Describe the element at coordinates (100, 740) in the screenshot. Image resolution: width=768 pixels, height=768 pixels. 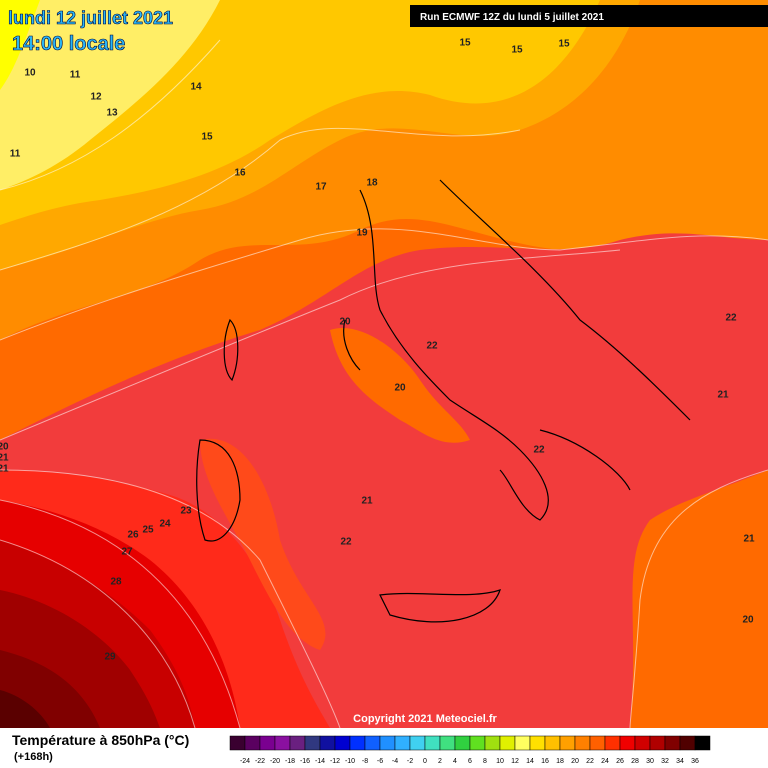
I see `legend-title: Température à 850hPa (°C)` at that location.